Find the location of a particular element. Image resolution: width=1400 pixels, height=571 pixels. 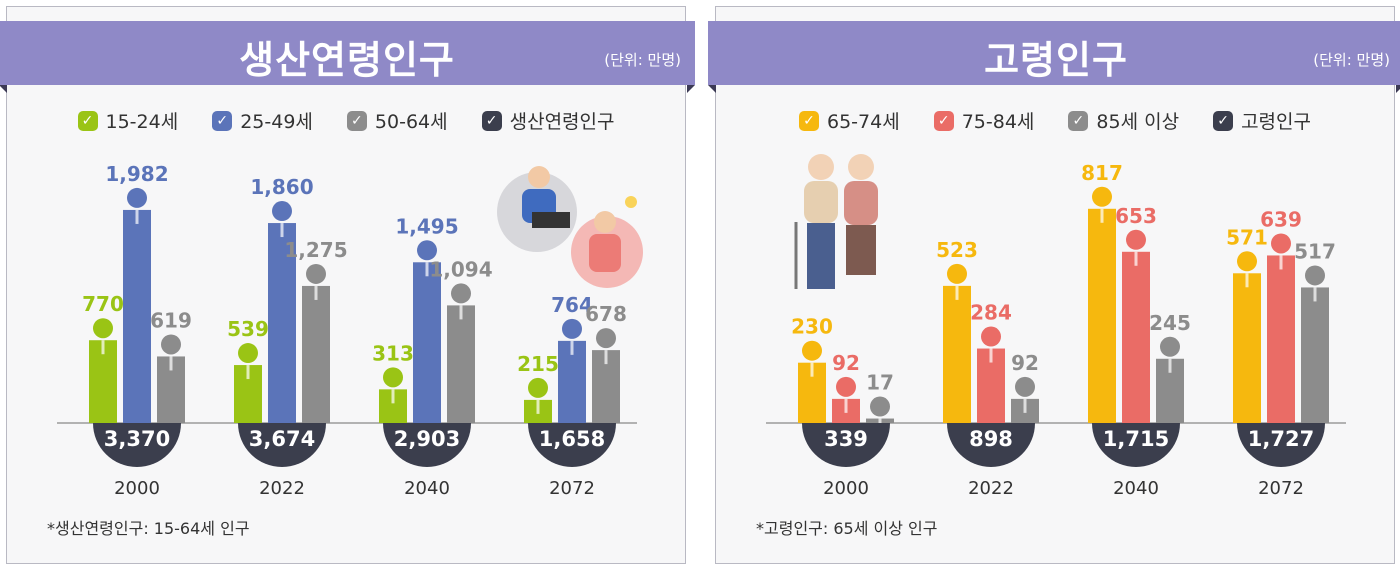

value-label: 1,982 is located at coordinates (136, 174).